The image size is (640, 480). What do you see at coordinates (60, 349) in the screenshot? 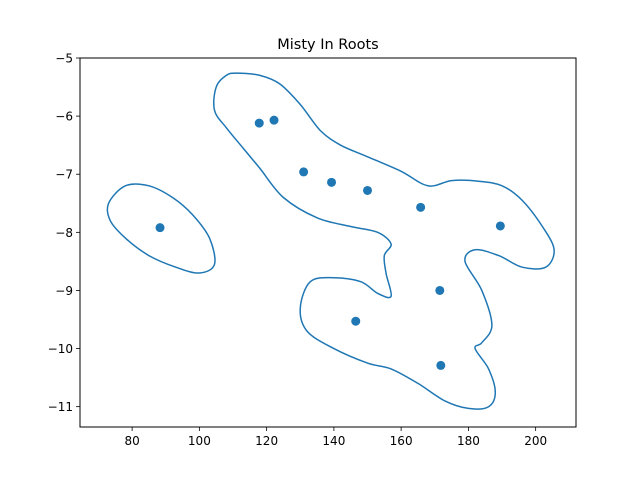
I see `y-tick-label: −10` at bounding box center [60, 349].